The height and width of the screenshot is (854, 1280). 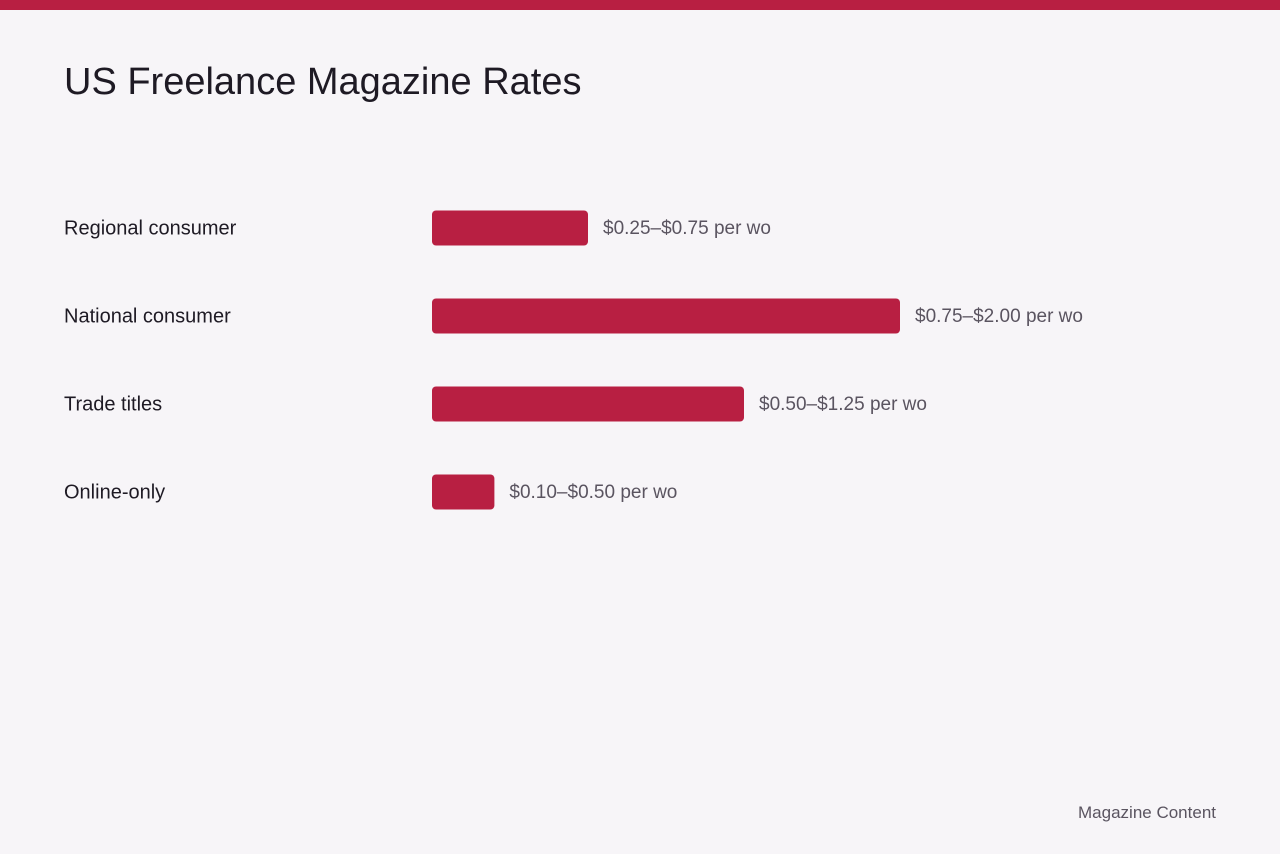 What do you see at coordinates (113, 404) in the screenshot?
I see `category-label: Trade titles` at bounding box center [113, 404].